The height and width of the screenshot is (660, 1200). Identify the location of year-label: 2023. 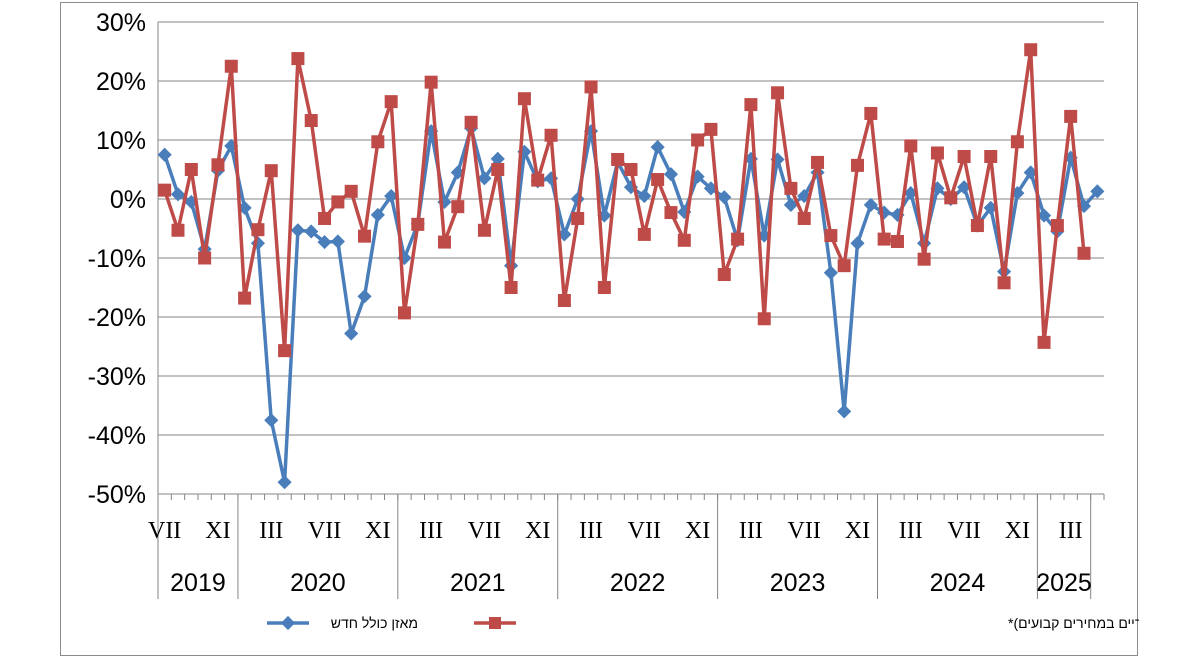
(798, 583).